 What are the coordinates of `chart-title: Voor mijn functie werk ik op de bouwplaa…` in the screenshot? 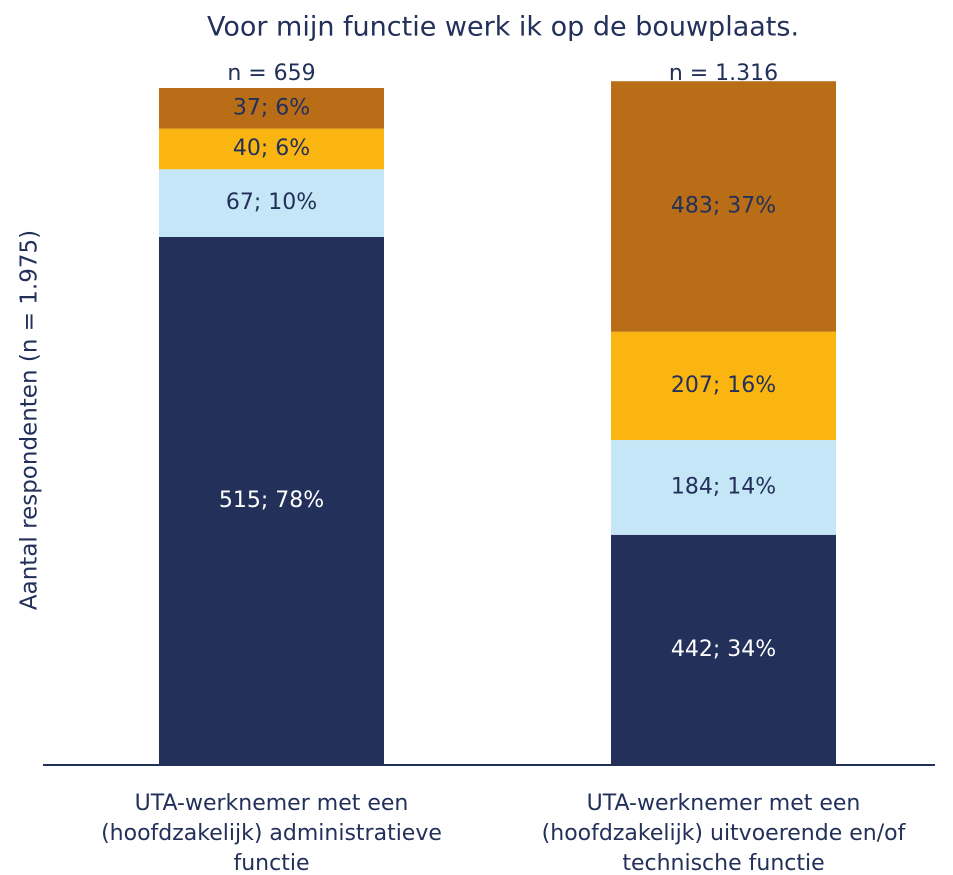 It's located at (503, 27).